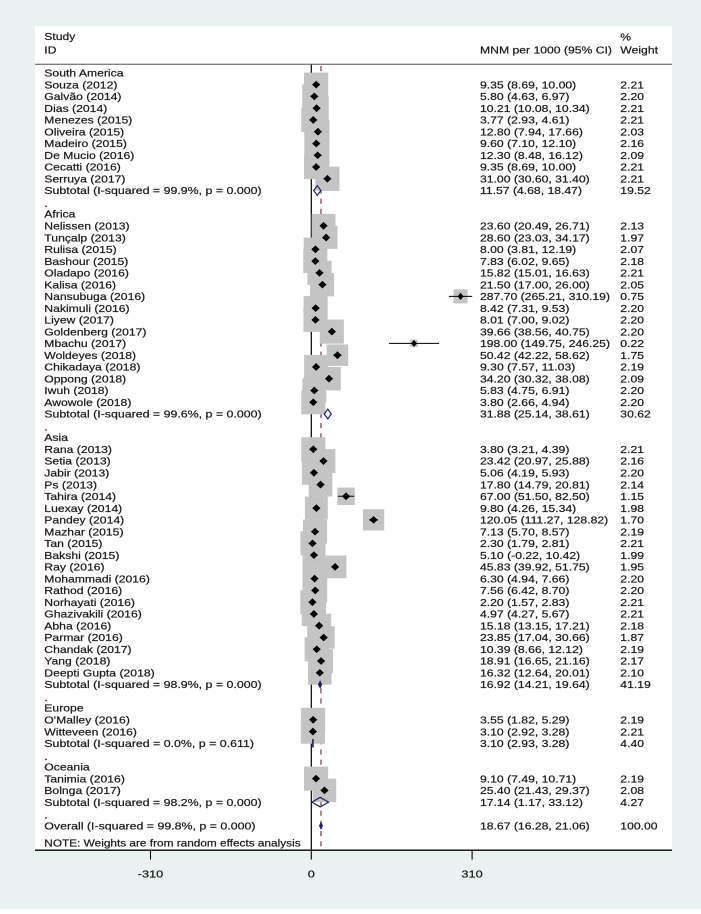 The width and height of the screenshot is (701, 914). Describe the element at coordinates (311, 875) in the screenshot. I see `svg-text: 0` at that location.